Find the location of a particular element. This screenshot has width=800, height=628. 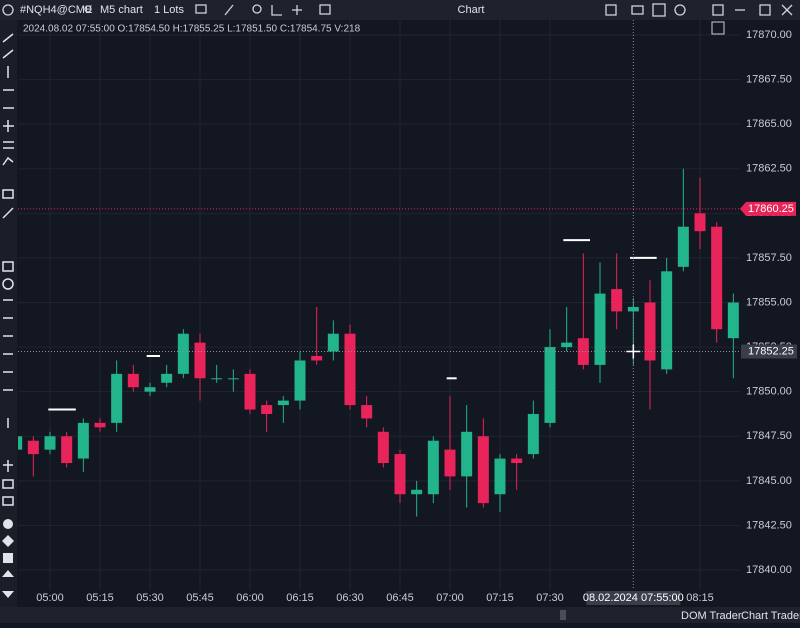

last-price-label: 17860.25 is located at coordinates (771, 209).